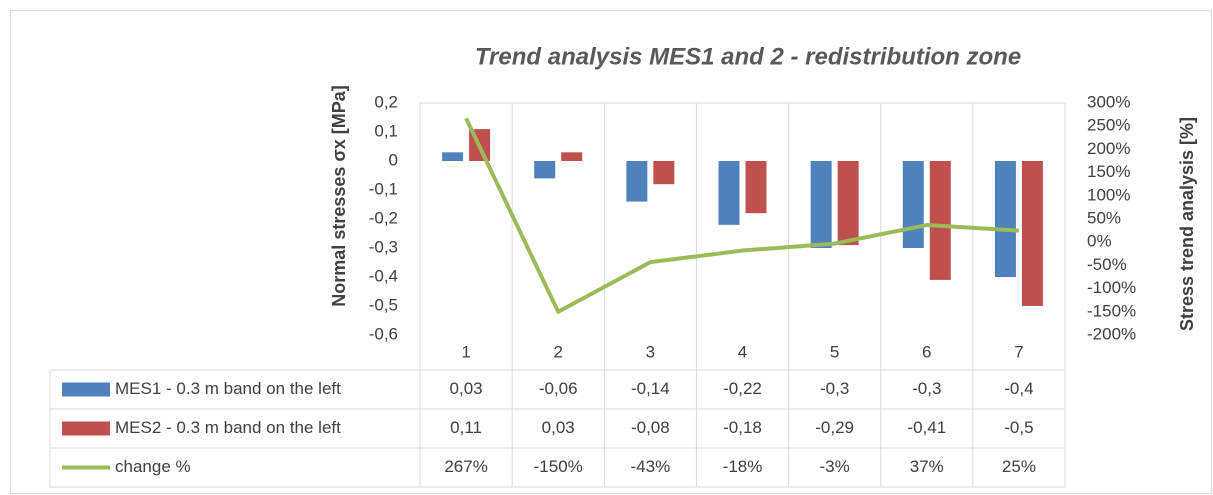 This screenshot has height=495, width=1213. What do you see at coordinates (1111, 333) in the screenshot?
I see `y2-tick-label: -200%` at bounding box center [1111, 333].